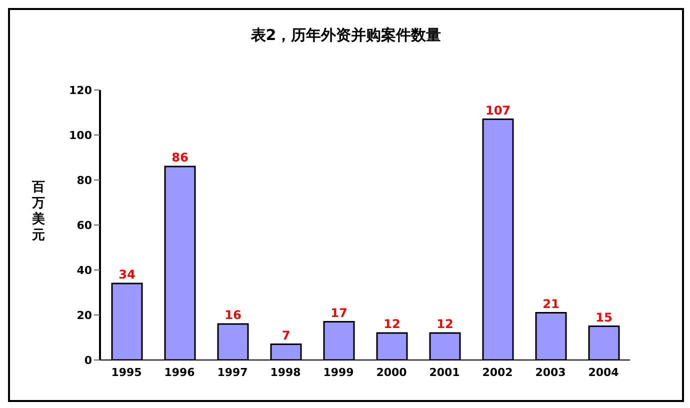  Describe the element at coordinates (551, 303) in the screenshot. I see `data-label: 21` at that location.